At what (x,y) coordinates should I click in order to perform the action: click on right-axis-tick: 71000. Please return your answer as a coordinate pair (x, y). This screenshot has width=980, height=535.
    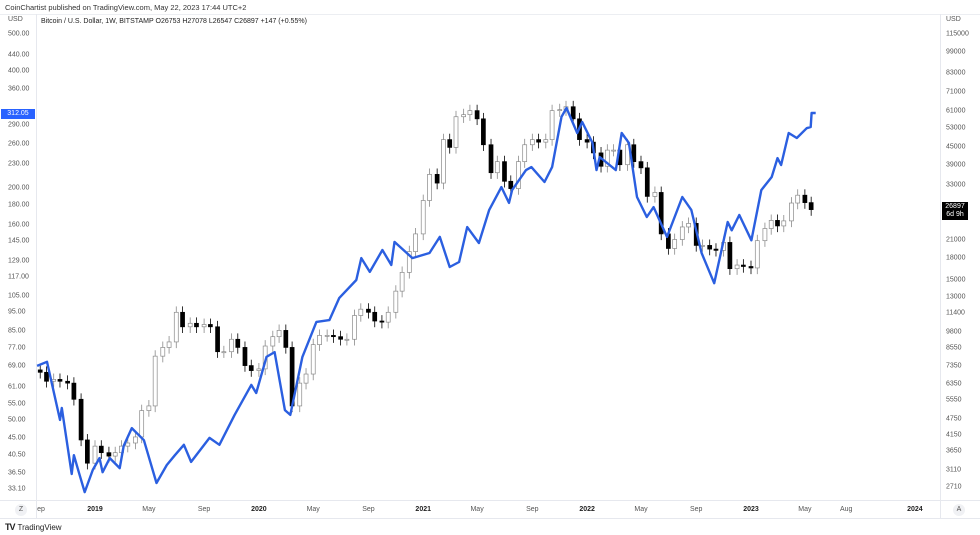
    Looking at the image, I should click on (956, 92).